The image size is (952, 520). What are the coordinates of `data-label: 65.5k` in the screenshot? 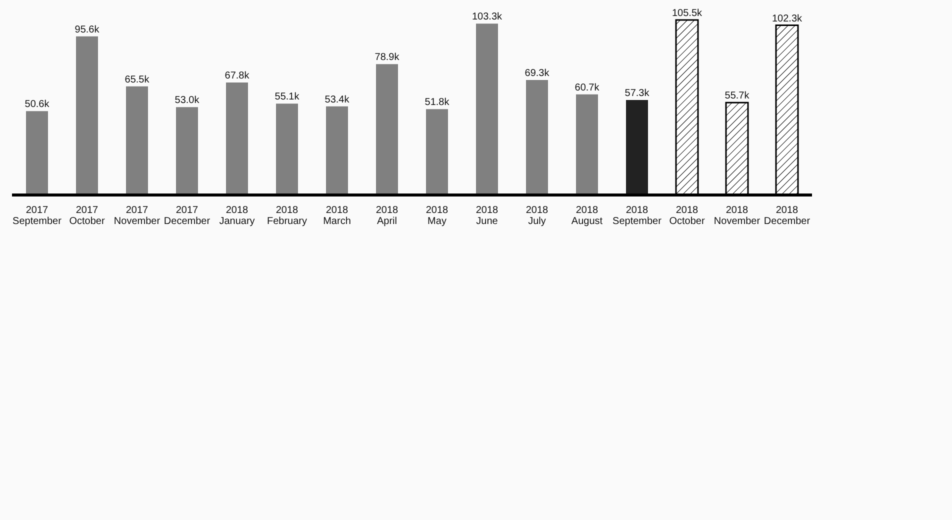 It's located at (137, 80).